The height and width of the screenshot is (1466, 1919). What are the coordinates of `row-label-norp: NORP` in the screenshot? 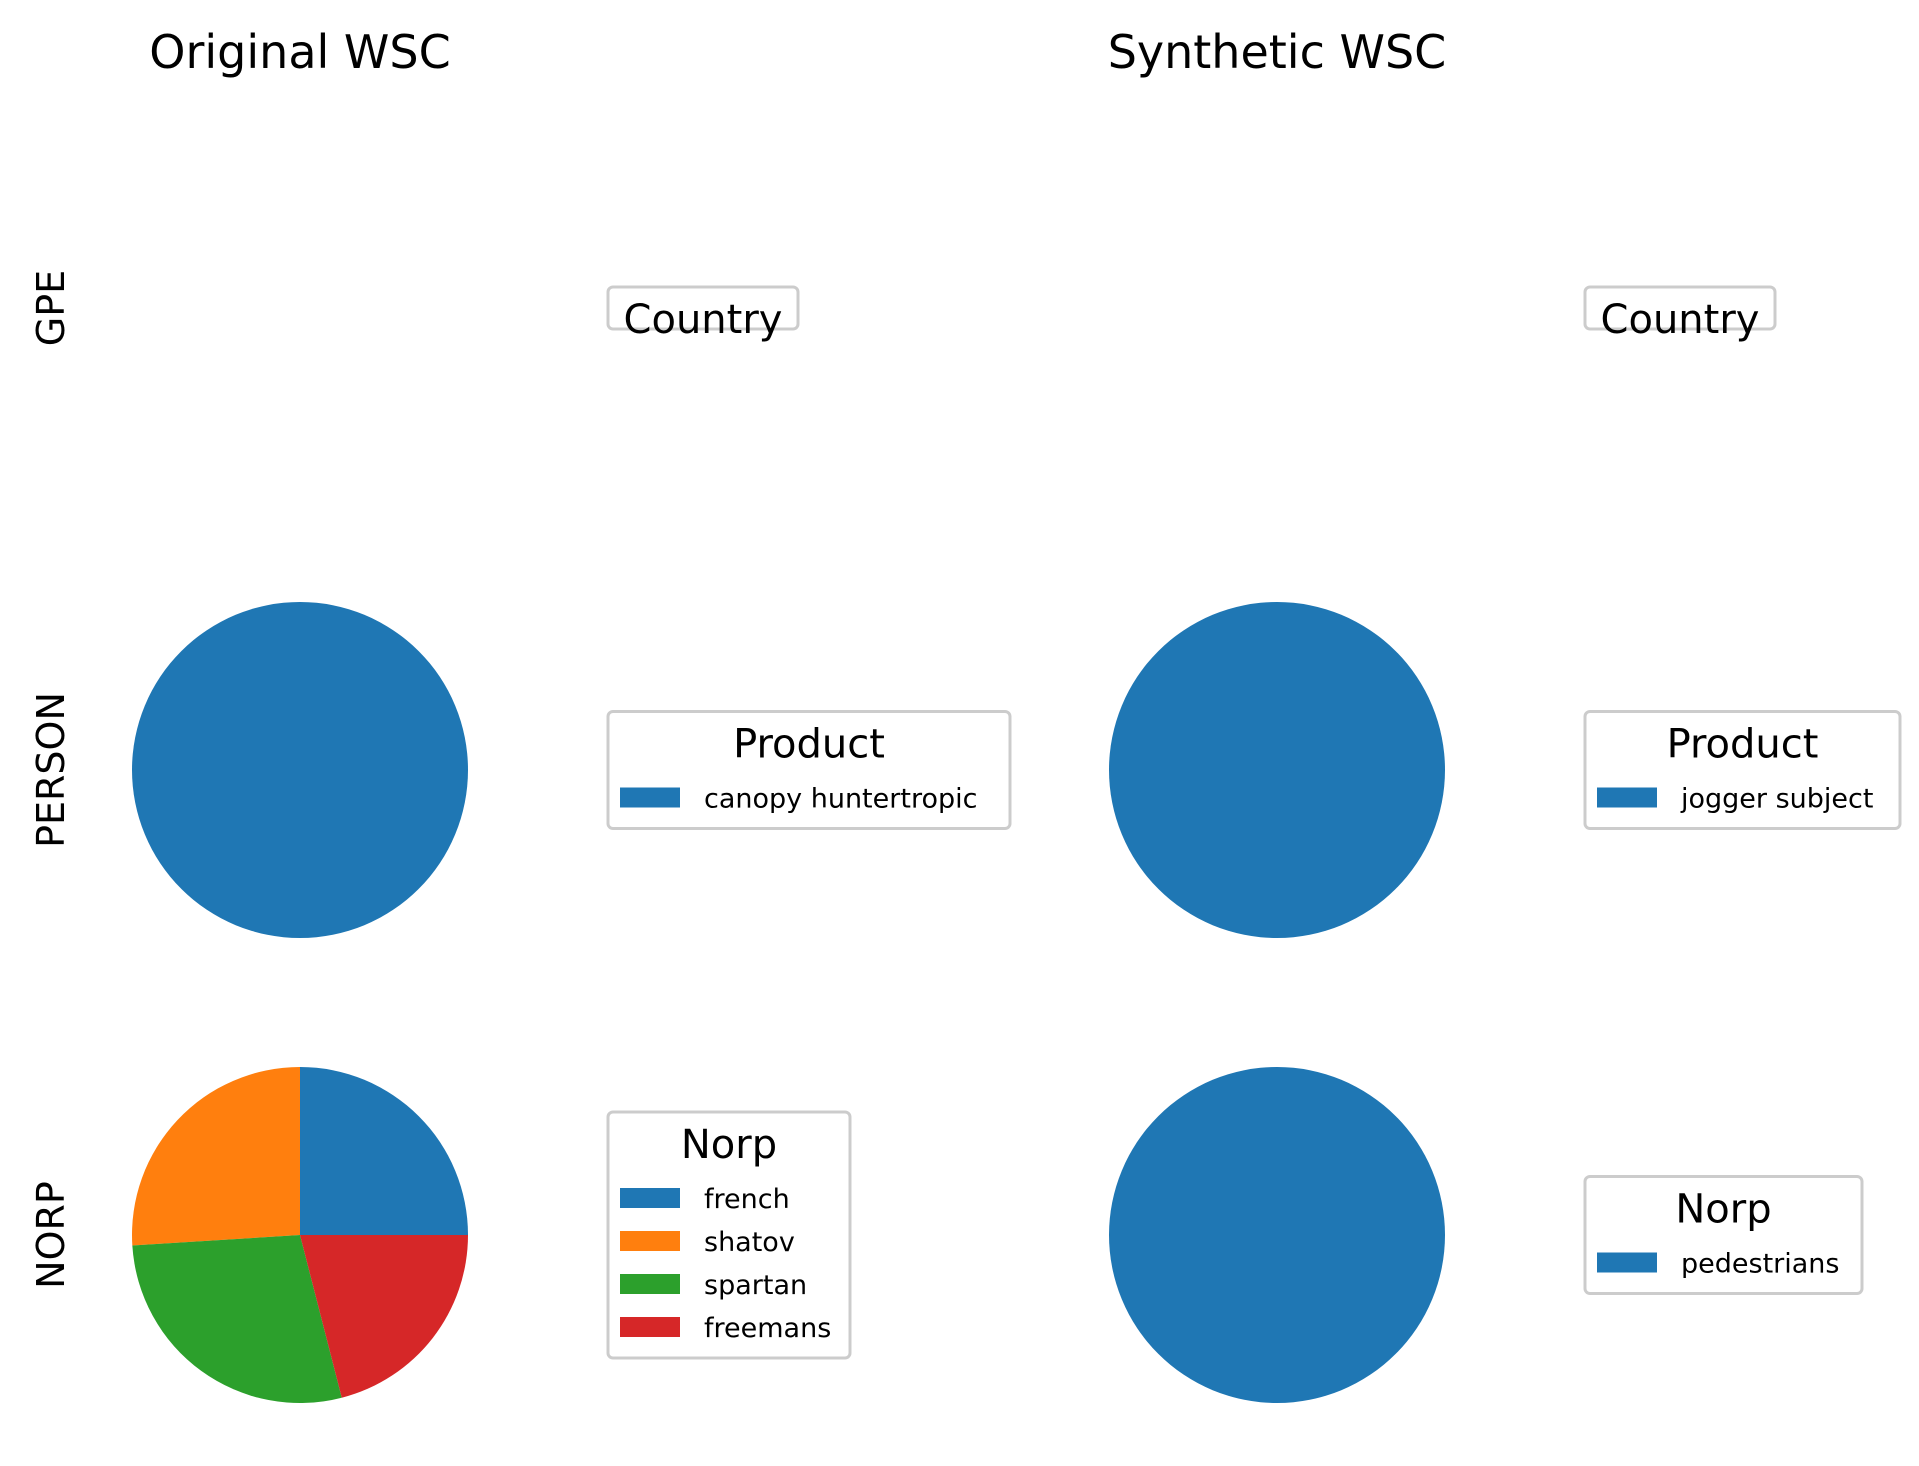 It's located at (51, 1235).